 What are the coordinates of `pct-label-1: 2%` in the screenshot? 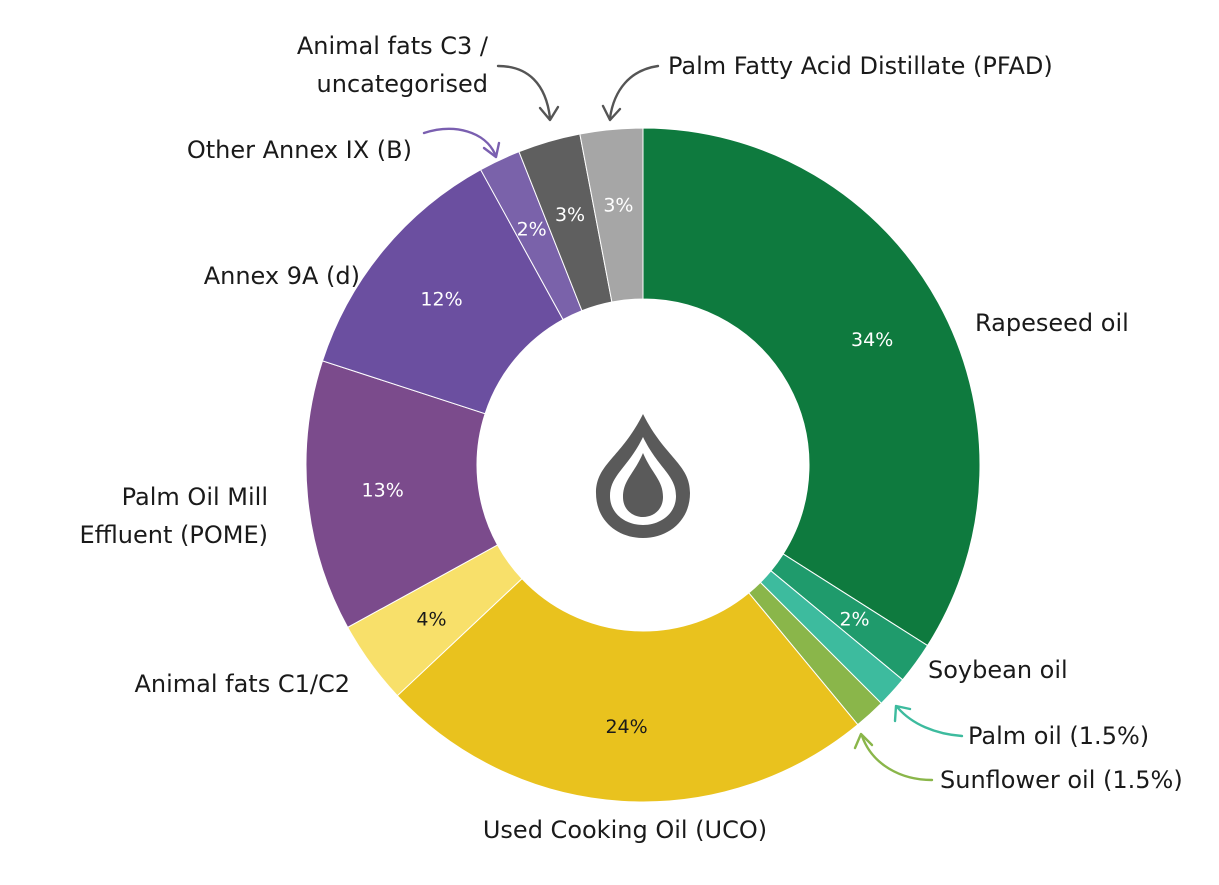 It's located at (854, 620).